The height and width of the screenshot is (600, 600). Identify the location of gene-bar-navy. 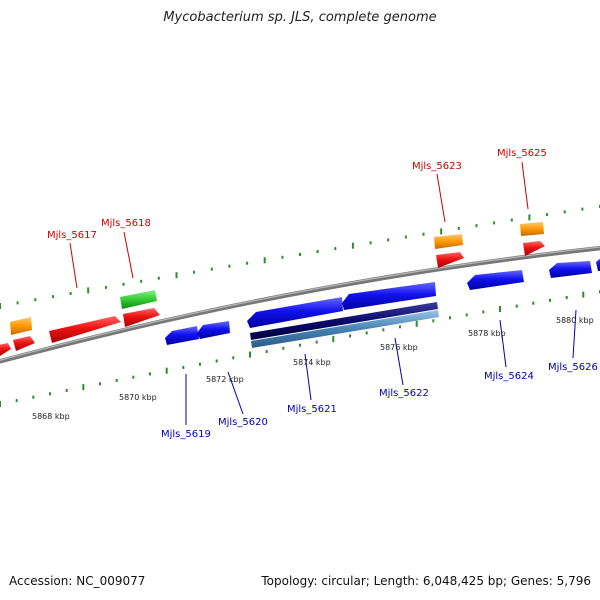
(344, 321).